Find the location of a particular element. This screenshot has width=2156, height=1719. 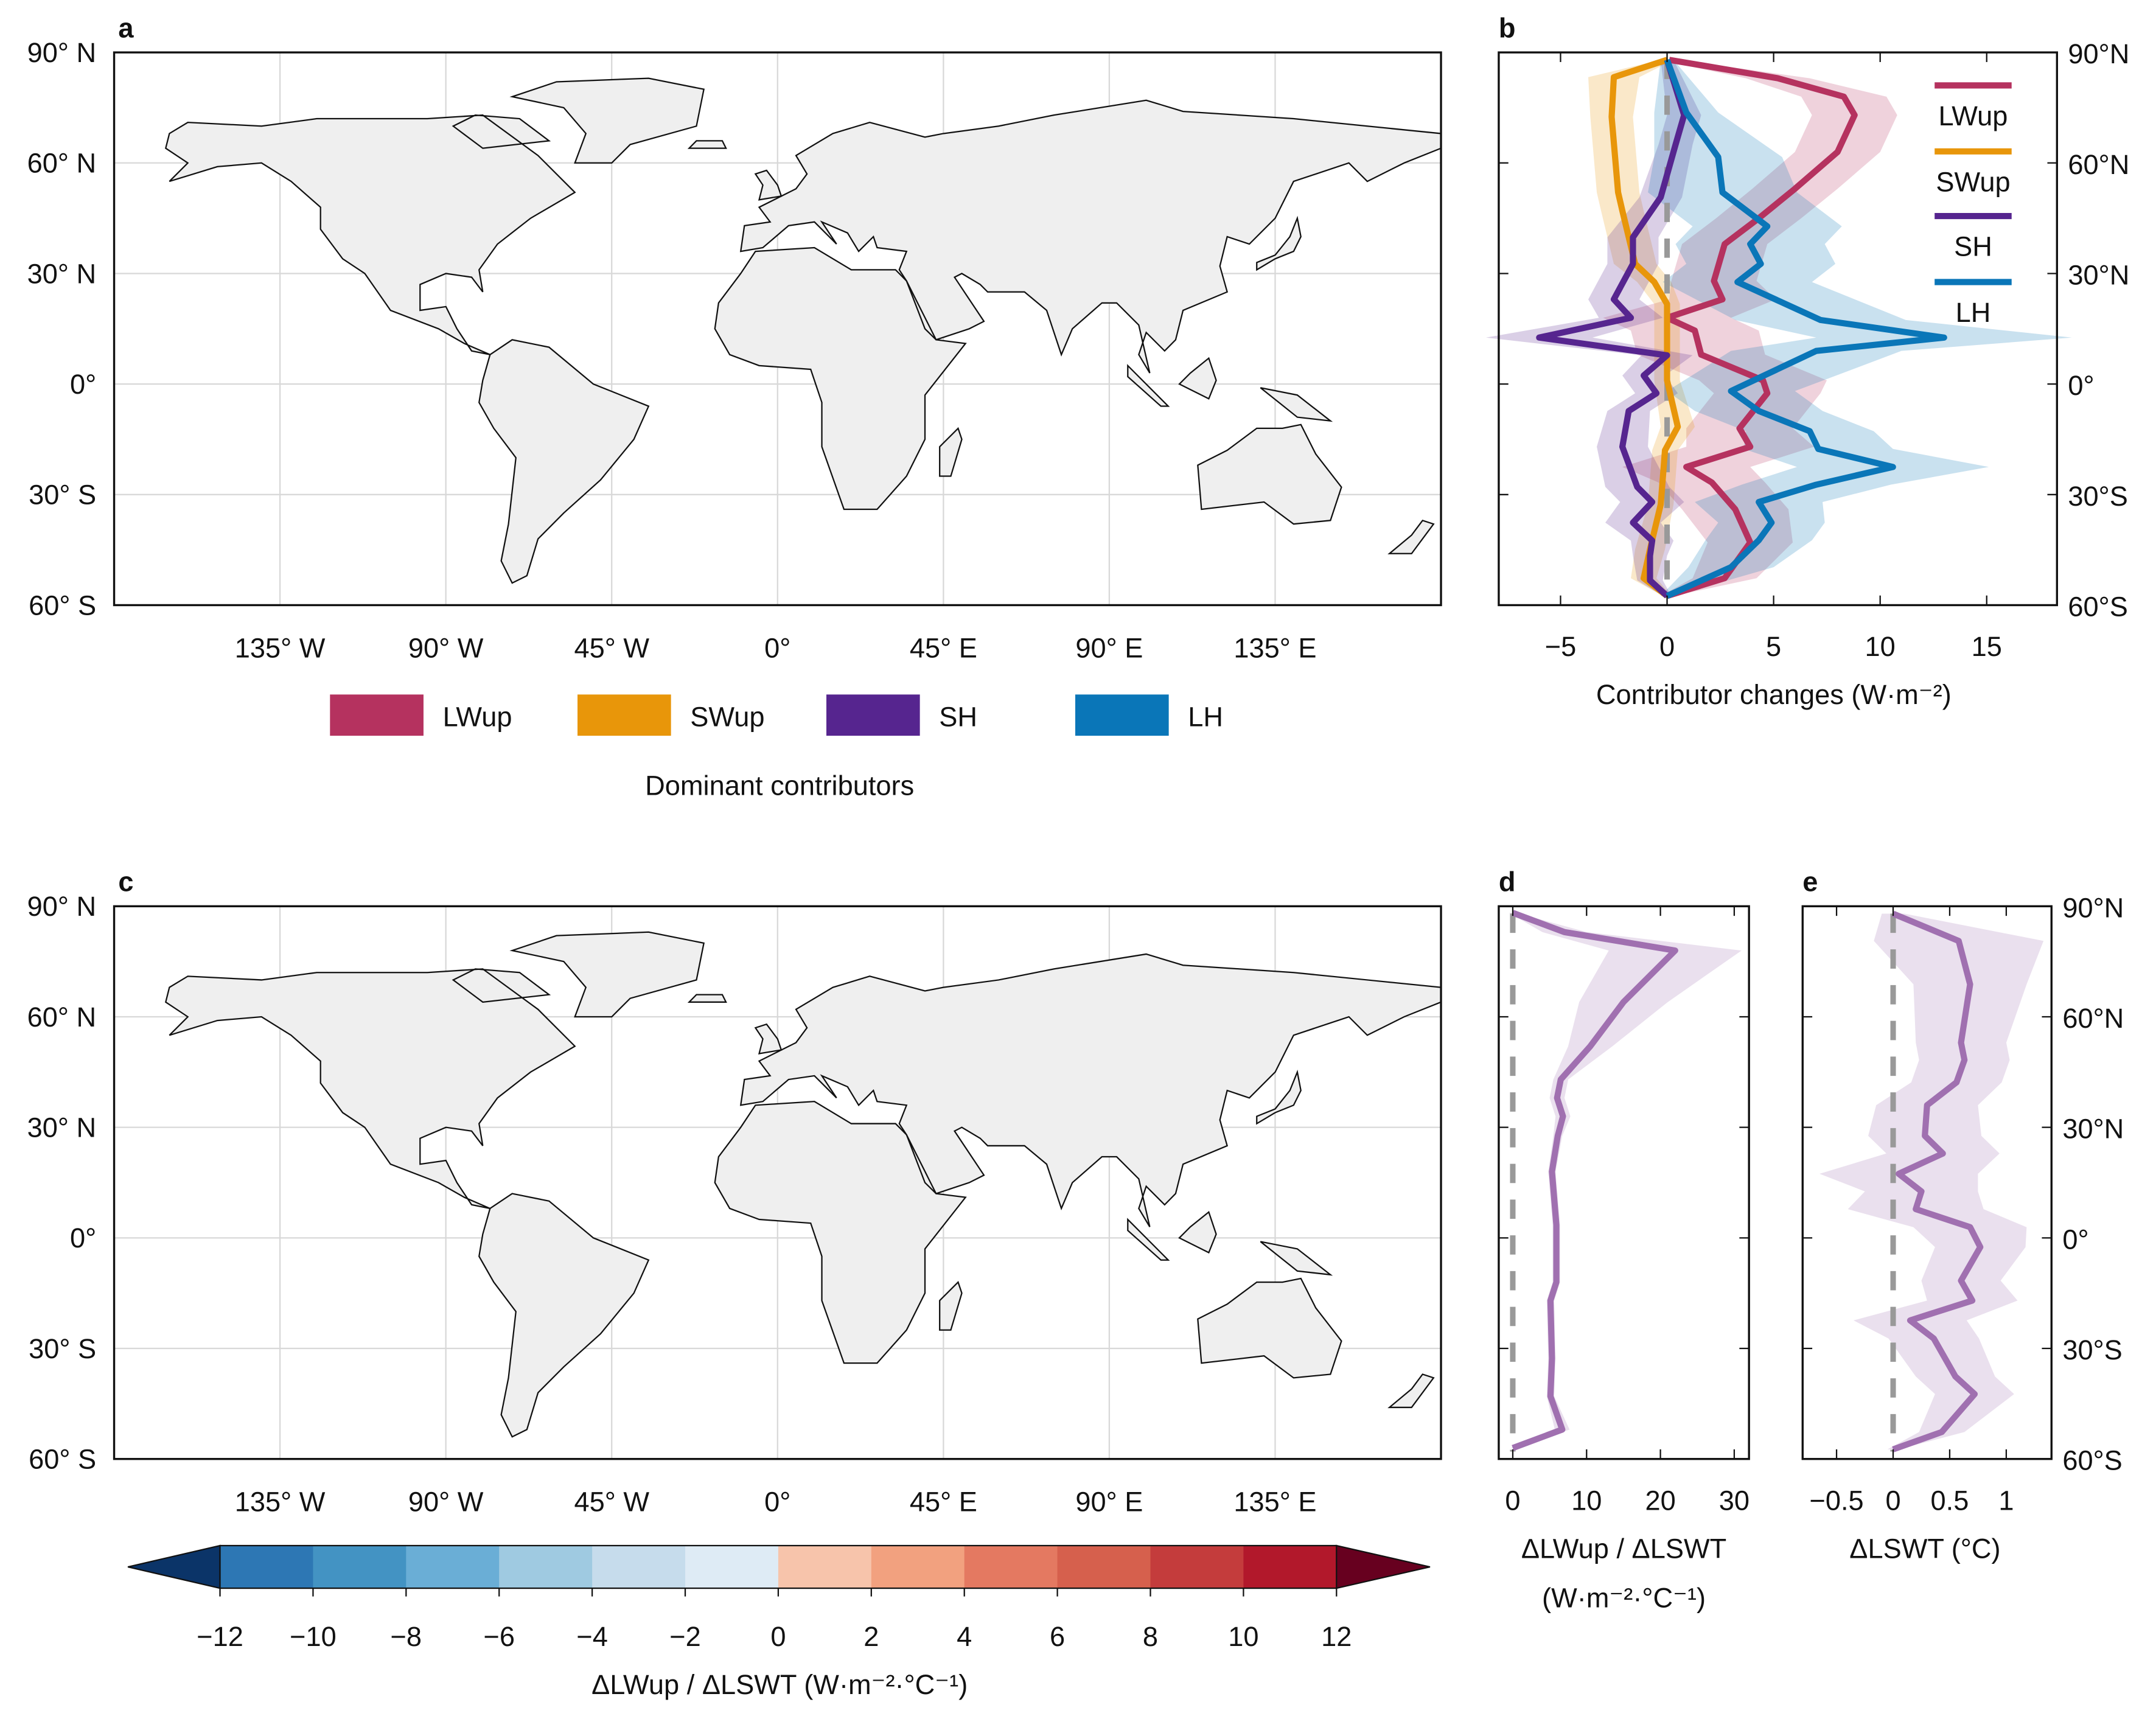

coastline-new-guinea is located at coordinates (1297, 405).